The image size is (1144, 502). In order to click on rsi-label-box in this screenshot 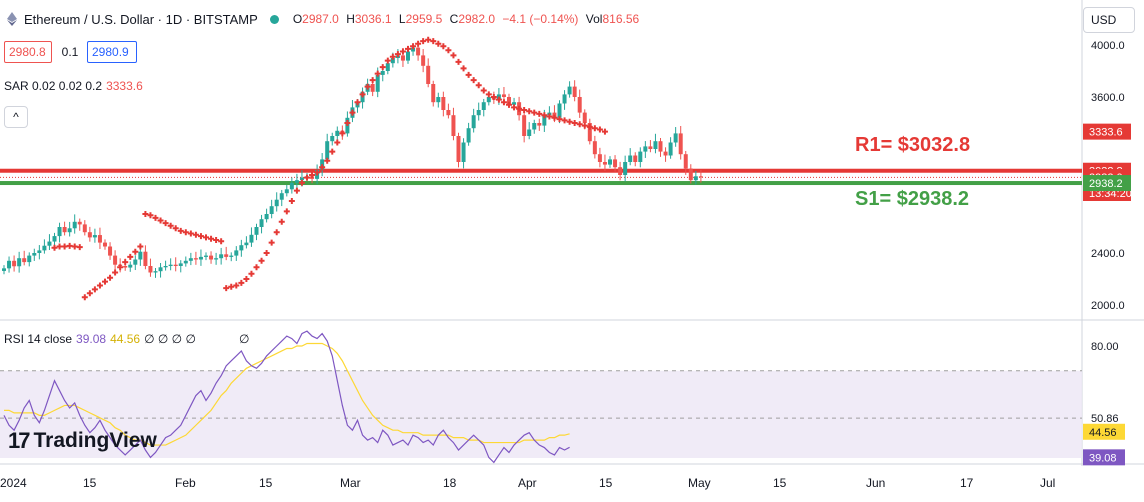, I will do `click(1104, 431)`.